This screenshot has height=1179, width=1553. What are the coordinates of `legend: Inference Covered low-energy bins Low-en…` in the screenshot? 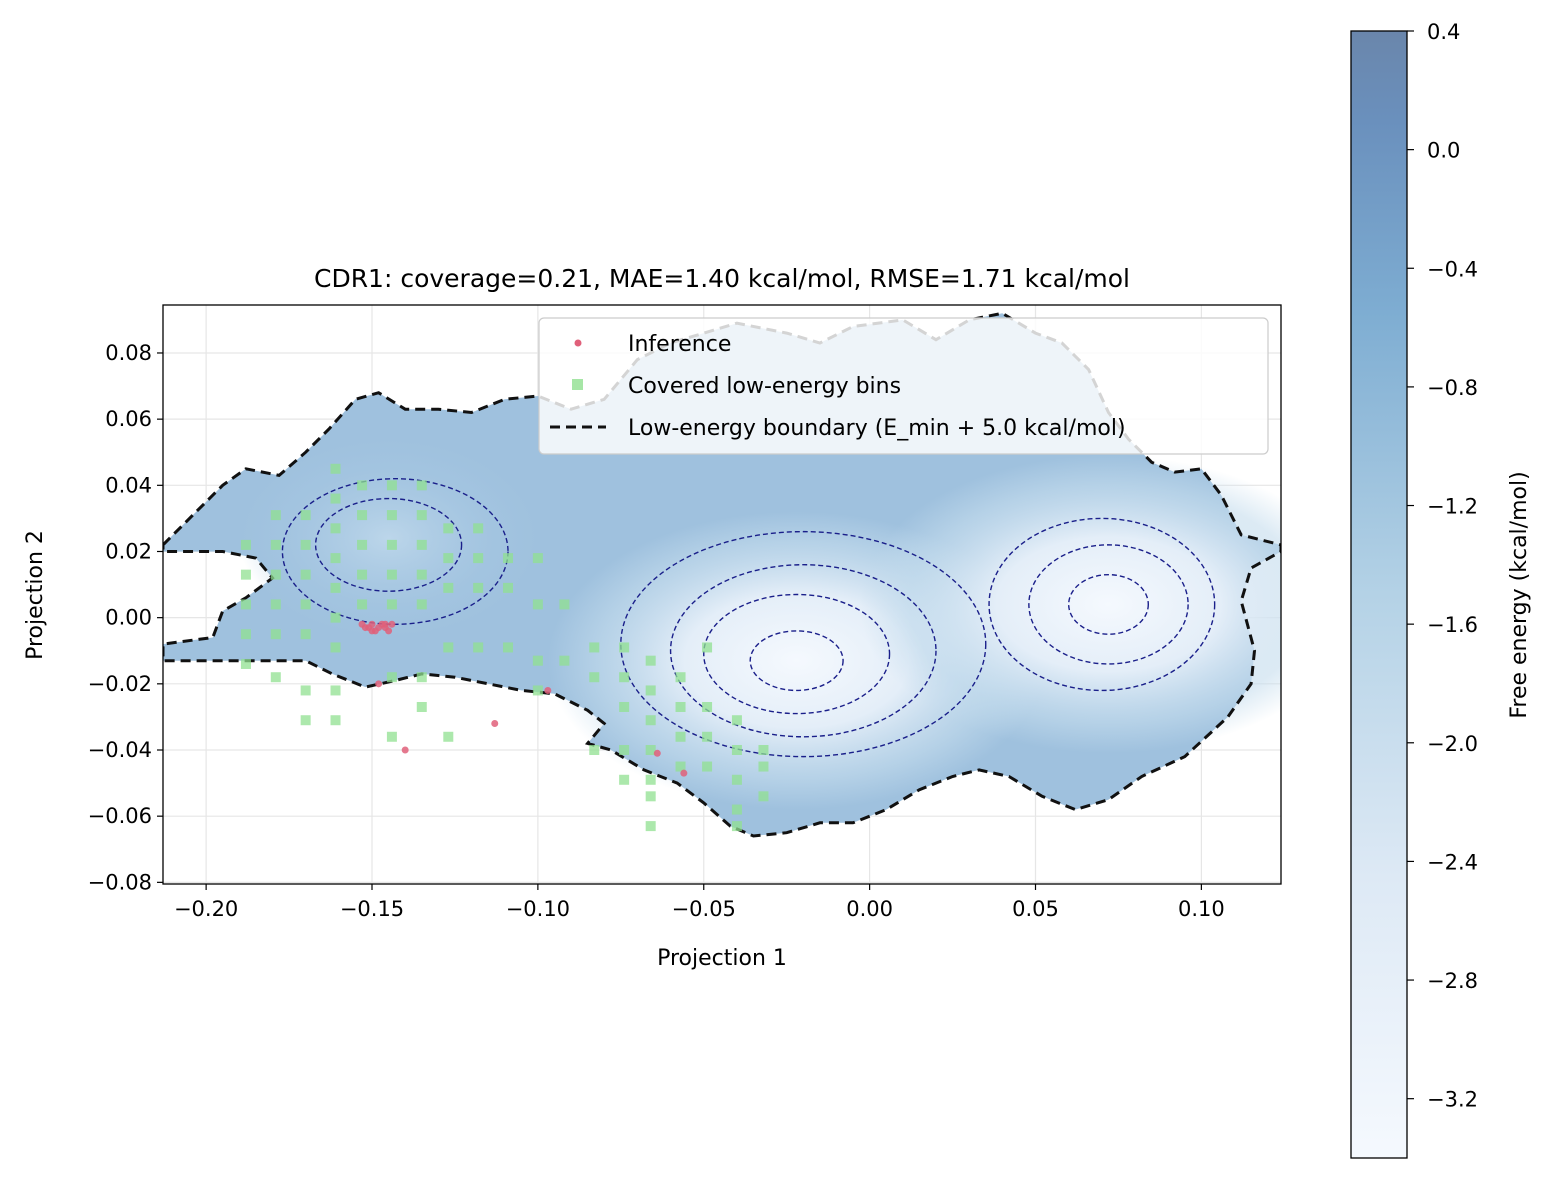 It's located at (903, 386).